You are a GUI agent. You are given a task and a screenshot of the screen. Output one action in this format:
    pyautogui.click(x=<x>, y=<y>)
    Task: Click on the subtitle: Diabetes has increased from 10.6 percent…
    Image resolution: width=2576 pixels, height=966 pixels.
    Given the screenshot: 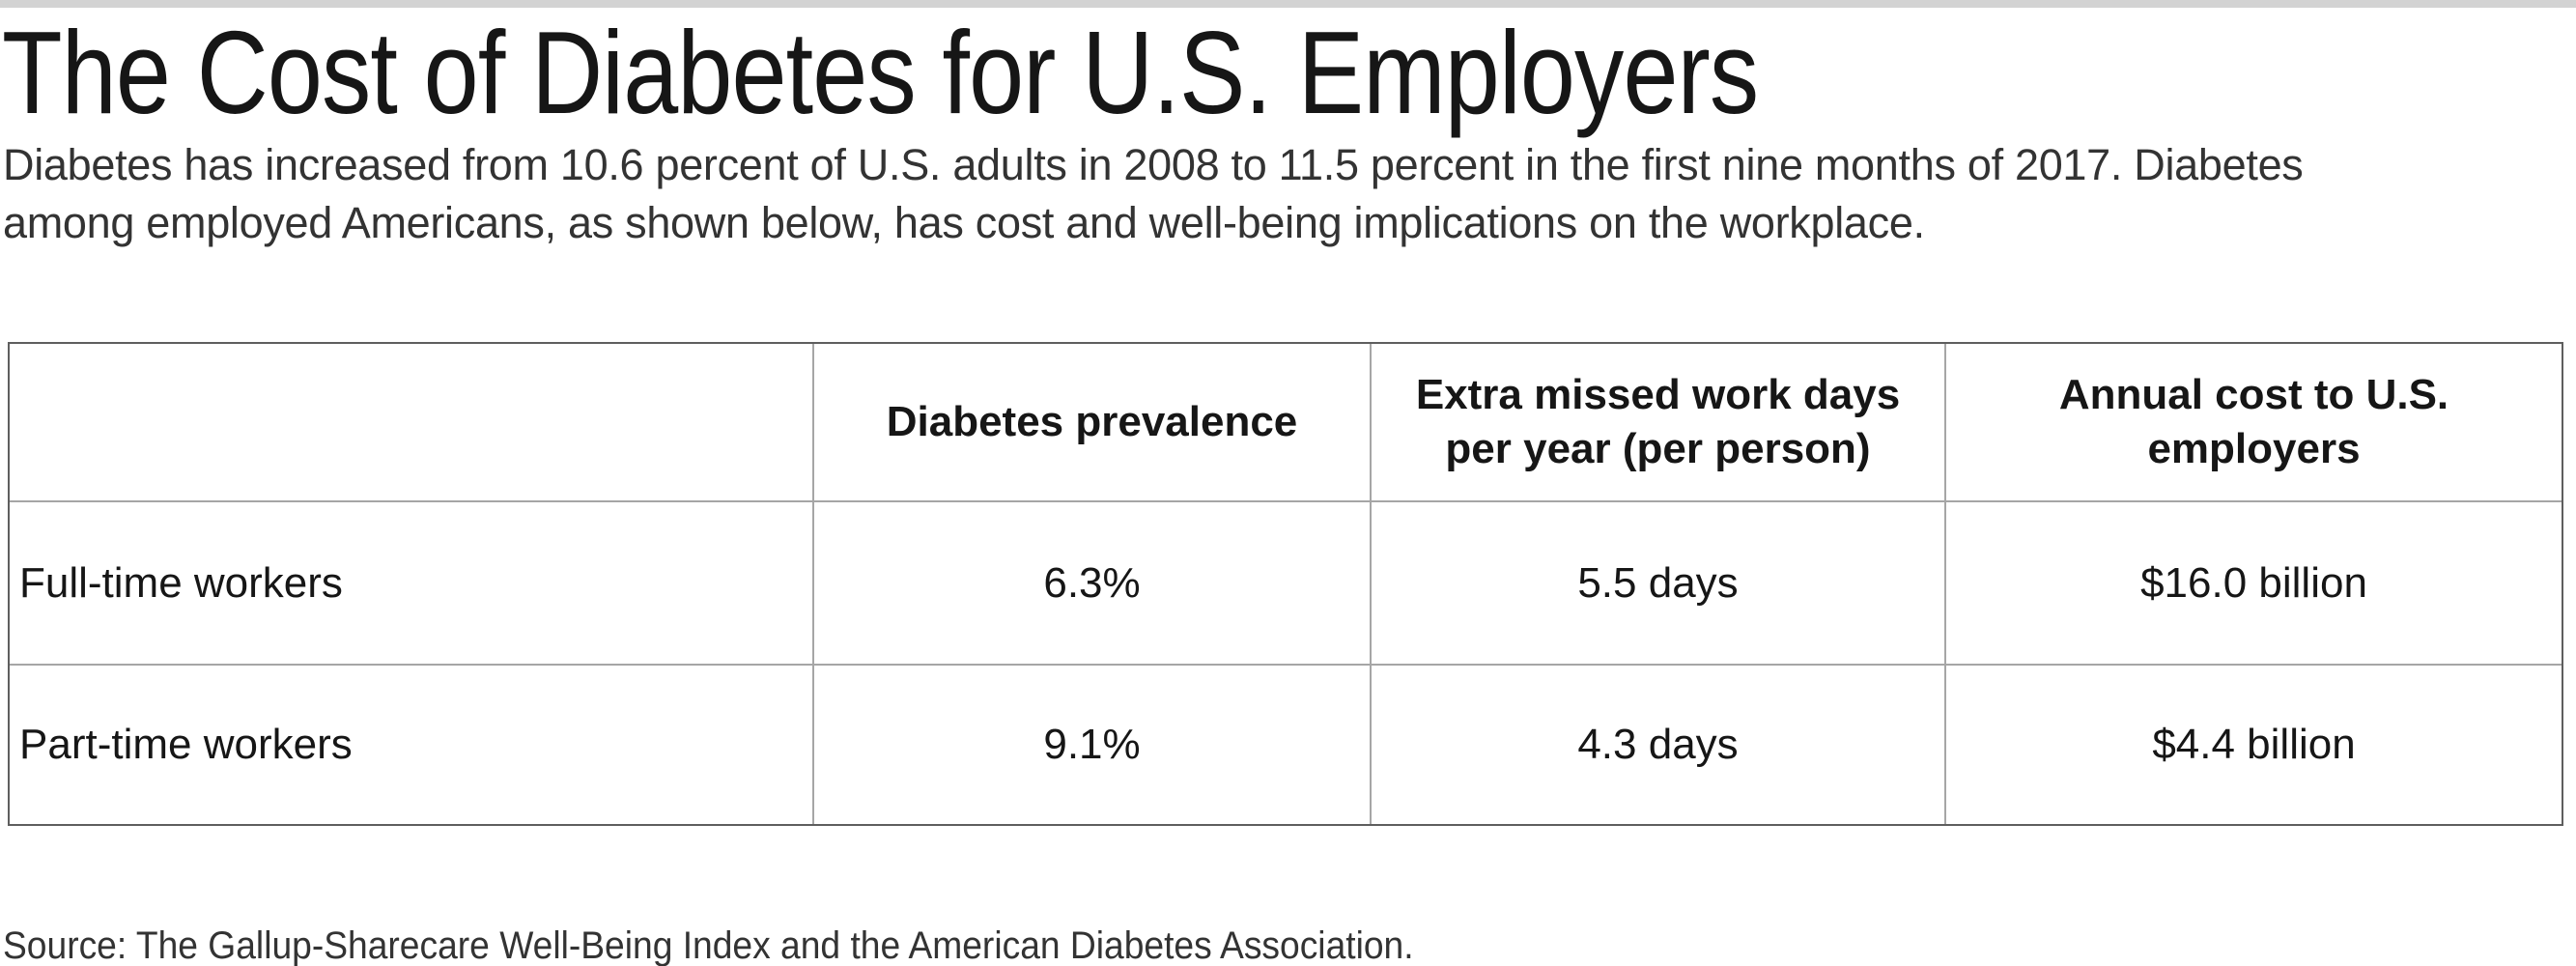 What is the action you would take?
    pyautogui.click(x=1153, y=194)
    